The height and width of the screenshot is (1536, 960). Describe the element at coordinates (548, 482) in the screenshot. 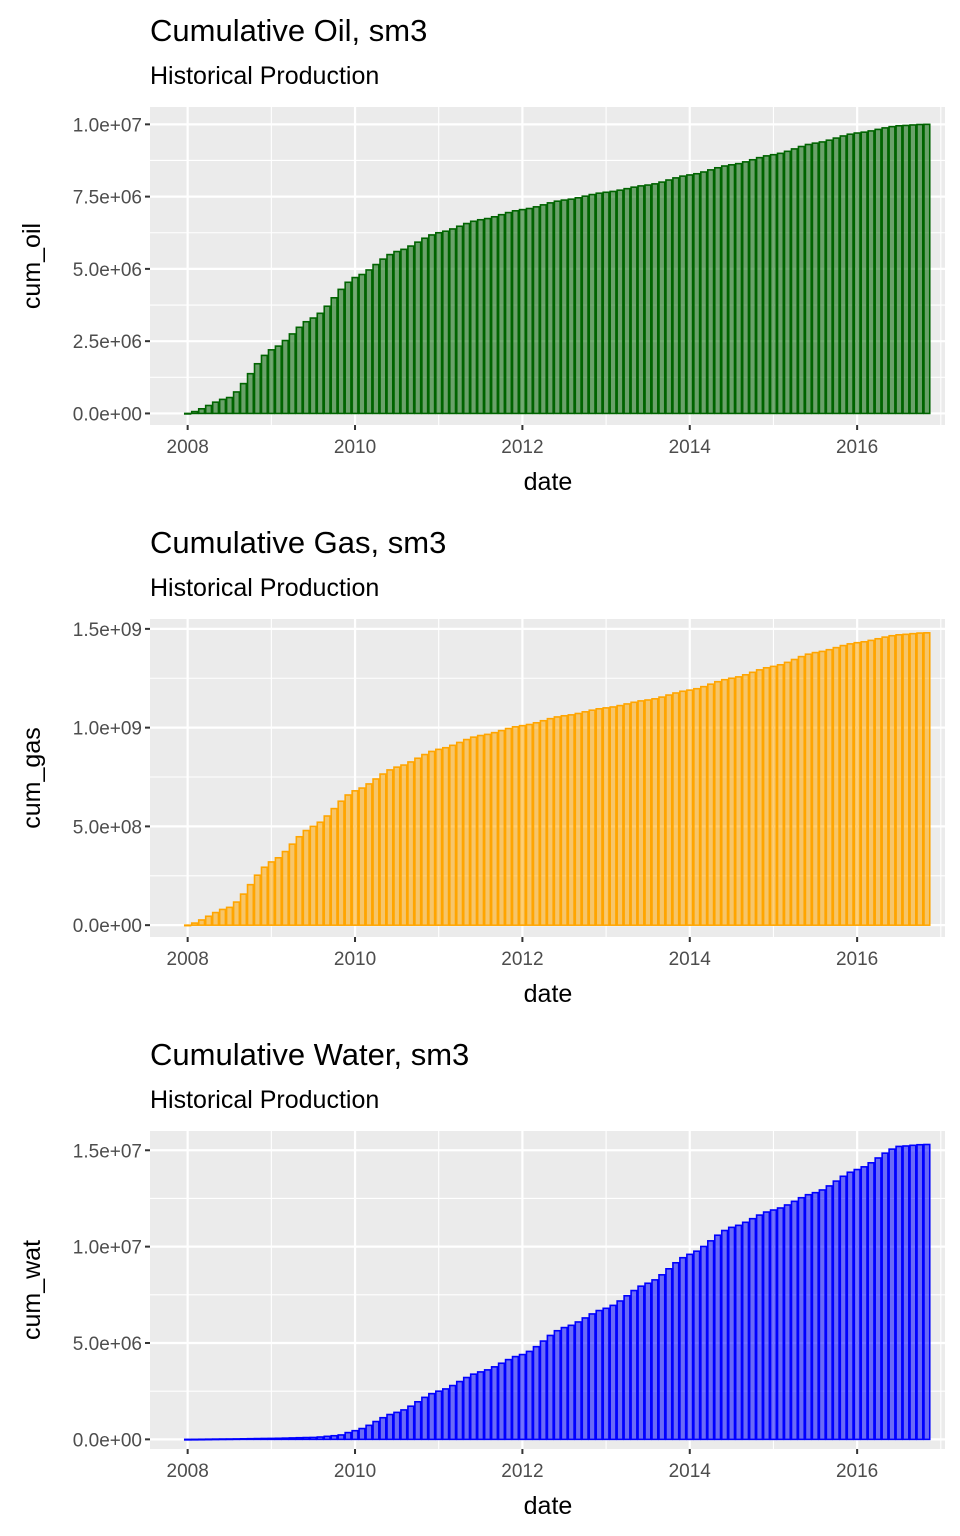

I see `x-axis-label: date` at that location.